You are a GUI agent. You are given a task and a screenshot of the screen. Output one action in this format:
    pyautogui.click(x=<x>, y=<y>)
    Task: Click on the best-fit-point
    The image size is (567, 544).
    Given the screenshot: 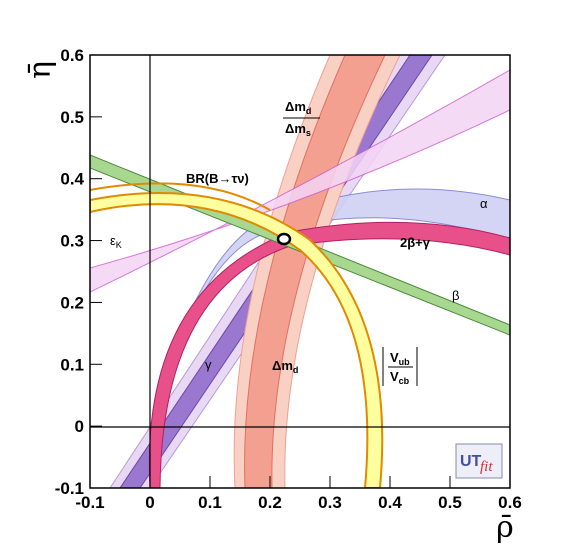 What is the action you would take?
    pyautogui.click(x=284, y=239)
    